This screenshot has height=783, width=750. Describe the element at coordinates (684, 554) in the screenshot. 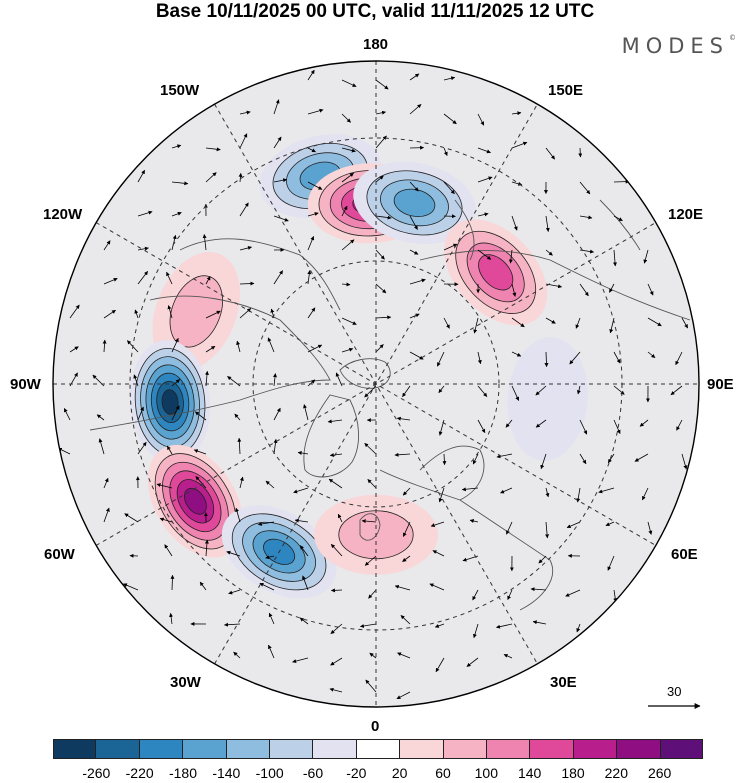

I see `lon-label-60e: 60E` at that location.